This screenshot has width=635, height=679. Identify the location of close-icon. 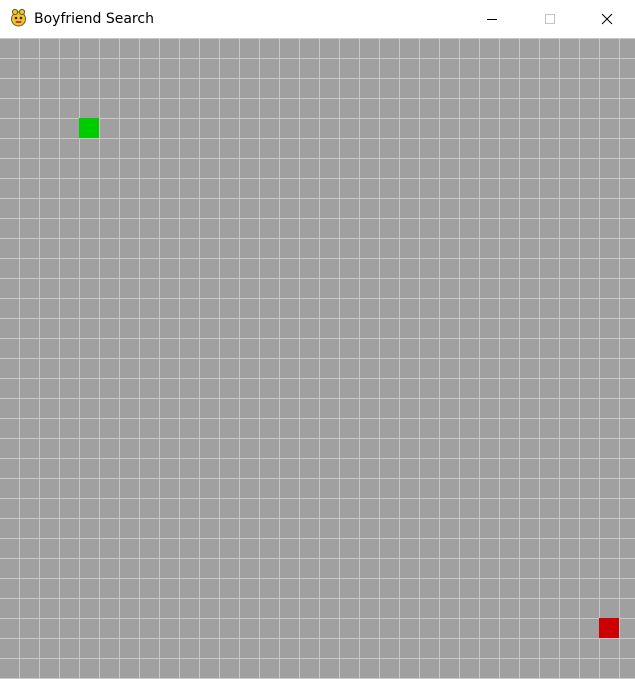
(607, 19).